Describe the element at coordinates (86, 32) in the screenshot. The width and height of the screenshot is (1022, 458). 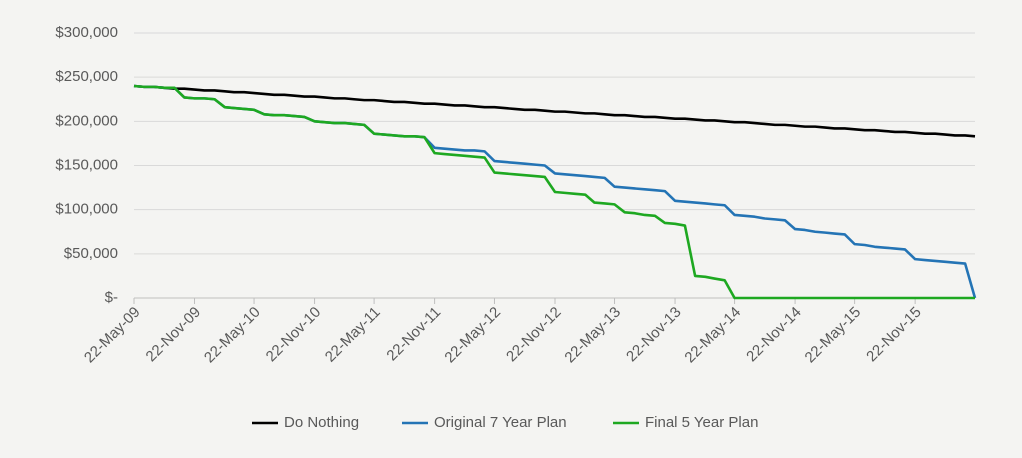
I see `y-tick-label: $300,000` at that location.